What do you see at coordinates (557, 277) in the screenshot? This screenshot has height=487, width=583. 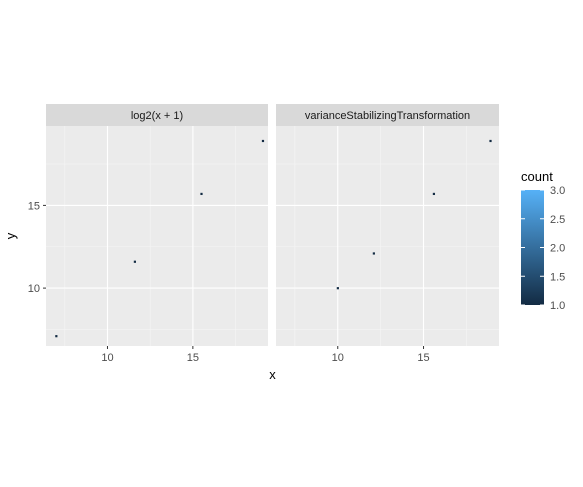 I see `legend-break-label: 1.5` at bounding box center [557, 277].